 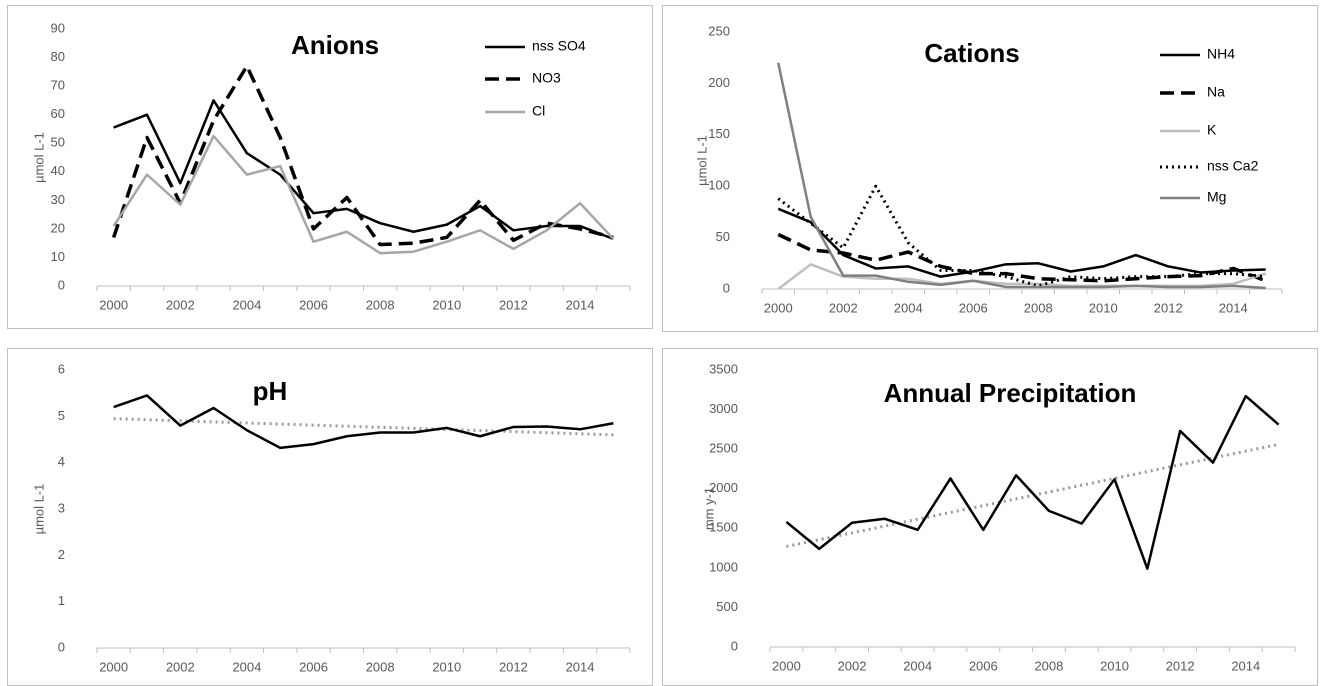 I want to click on y-tick-label: 1500, so click(x=723, y=527).